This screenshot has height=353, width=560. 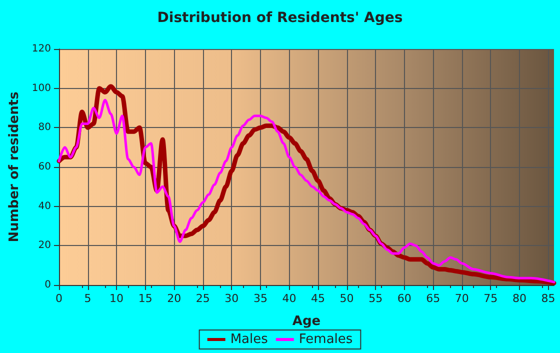 I want to click on y-tick-label: 20, so click(x=44, y=246).